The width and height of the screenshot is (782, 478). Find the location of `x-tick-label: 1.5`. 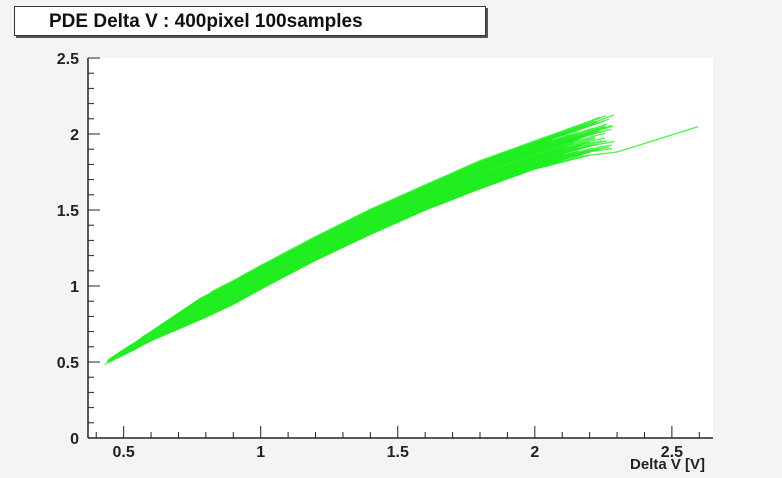

x-tick-label: 1.5 is located at coordinates (398, 452).